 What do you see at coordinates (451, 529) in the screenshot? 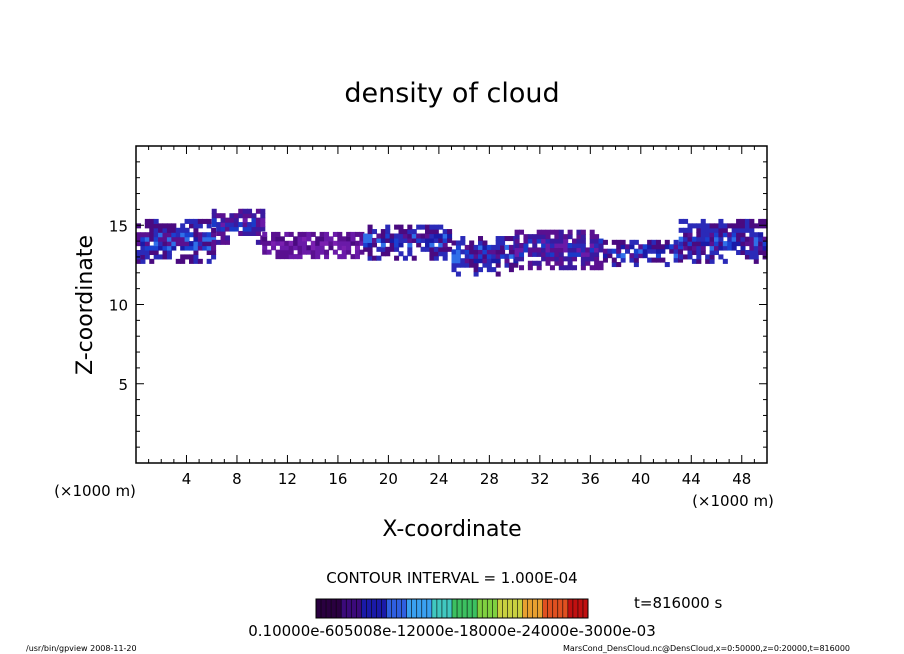
I see `x-axis-label: X-coordinate` at bounding box center [451, 529].